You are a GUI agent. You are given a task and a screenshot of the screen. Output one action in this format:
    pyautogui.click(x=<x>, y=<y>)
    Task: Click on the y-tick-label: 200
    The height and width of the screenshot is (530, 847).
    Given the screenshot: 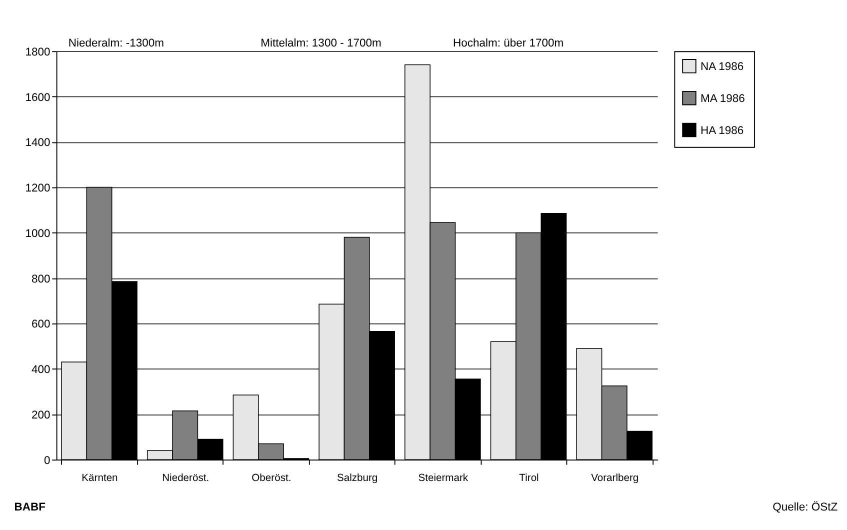 What is the action you would take?
    pyautogui.click(x=40, y=415)
    